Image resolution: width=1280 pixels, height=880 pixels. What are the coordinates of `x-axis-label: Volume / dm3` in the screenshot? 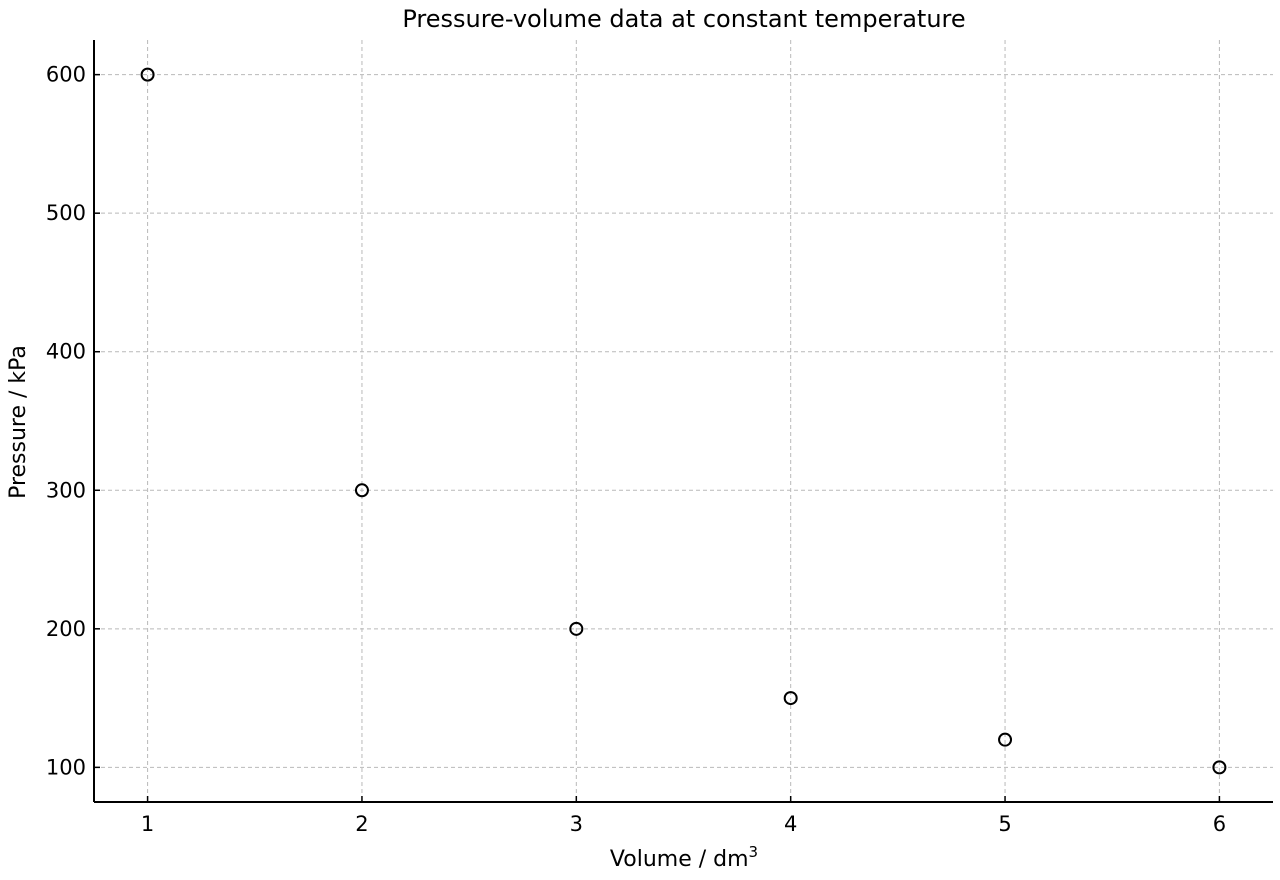 It's located at (684, 857).